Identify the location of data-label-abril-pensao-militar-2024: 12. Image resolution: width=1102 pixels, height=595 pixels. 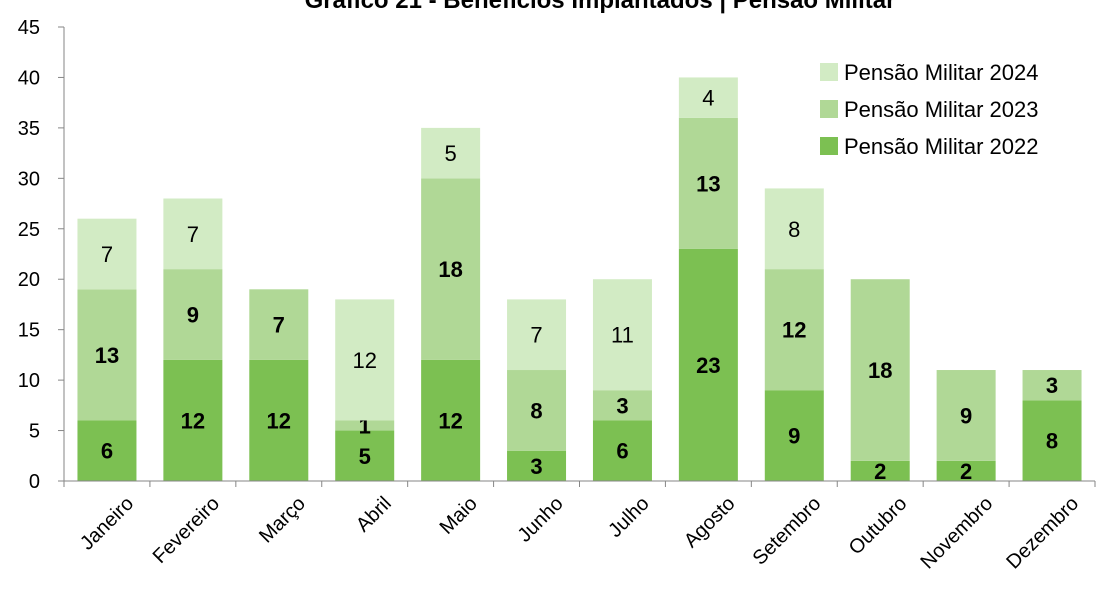
(364, 360).